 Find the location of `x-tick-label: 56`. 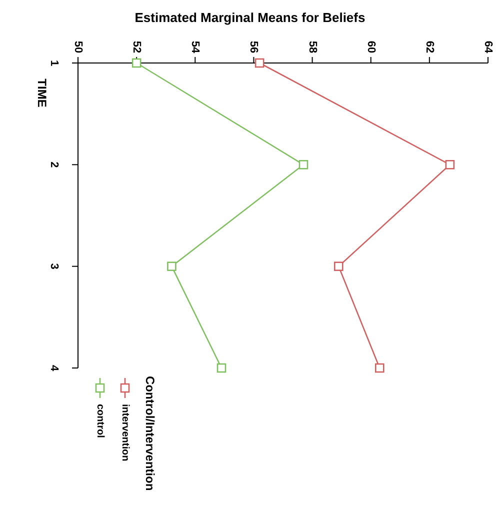

x-tick-label: 56 is located at coordinates (254, 47).